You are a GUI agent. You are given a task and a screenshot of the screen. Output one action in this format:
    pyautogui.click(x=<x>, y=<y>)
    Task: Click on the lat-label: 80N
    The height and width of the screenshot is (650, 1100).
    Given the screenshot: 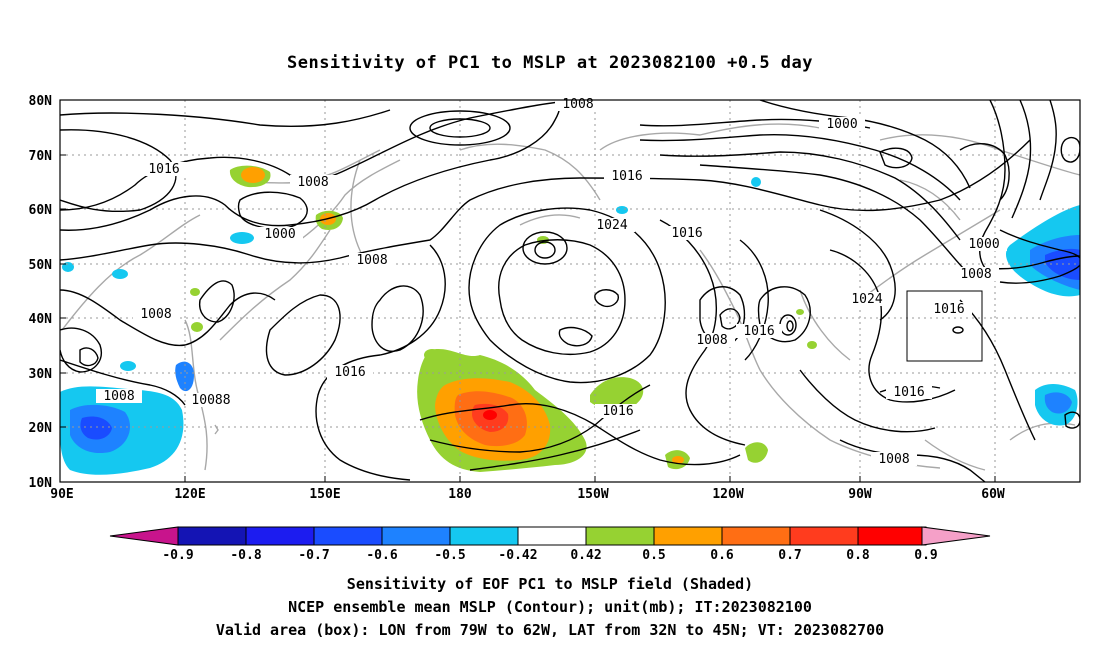 What is the action you would take?
    pyautogui.click(x=41, y=101)
    